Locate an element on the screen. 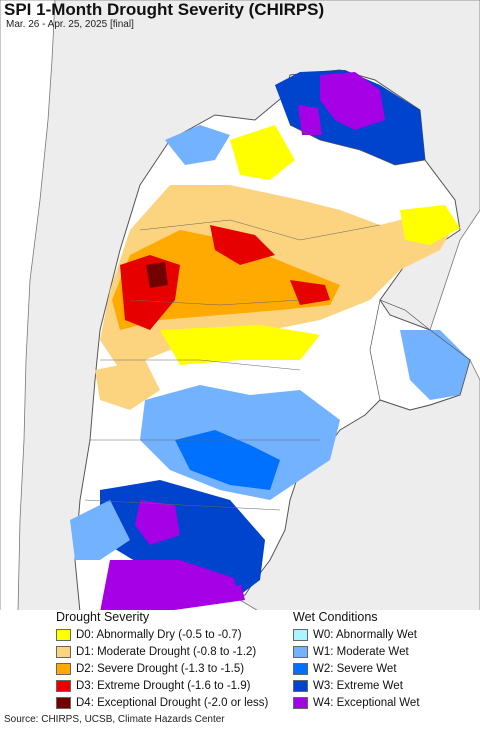 The height and width of the screenshot is (730, 480). border-paraguay is located at coordinates (357, 145).